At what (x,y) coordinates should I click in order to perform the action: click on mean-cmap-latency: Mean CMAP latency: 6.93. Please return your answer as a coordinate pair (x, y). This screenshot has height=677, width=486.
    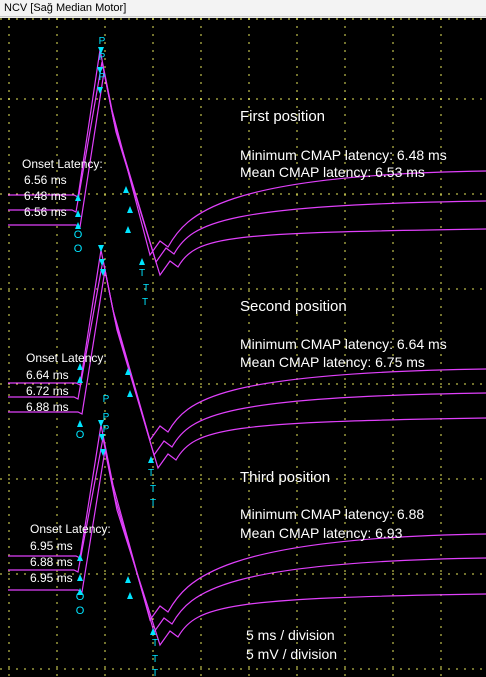
    Looking at the image, I should click on (321, 533).